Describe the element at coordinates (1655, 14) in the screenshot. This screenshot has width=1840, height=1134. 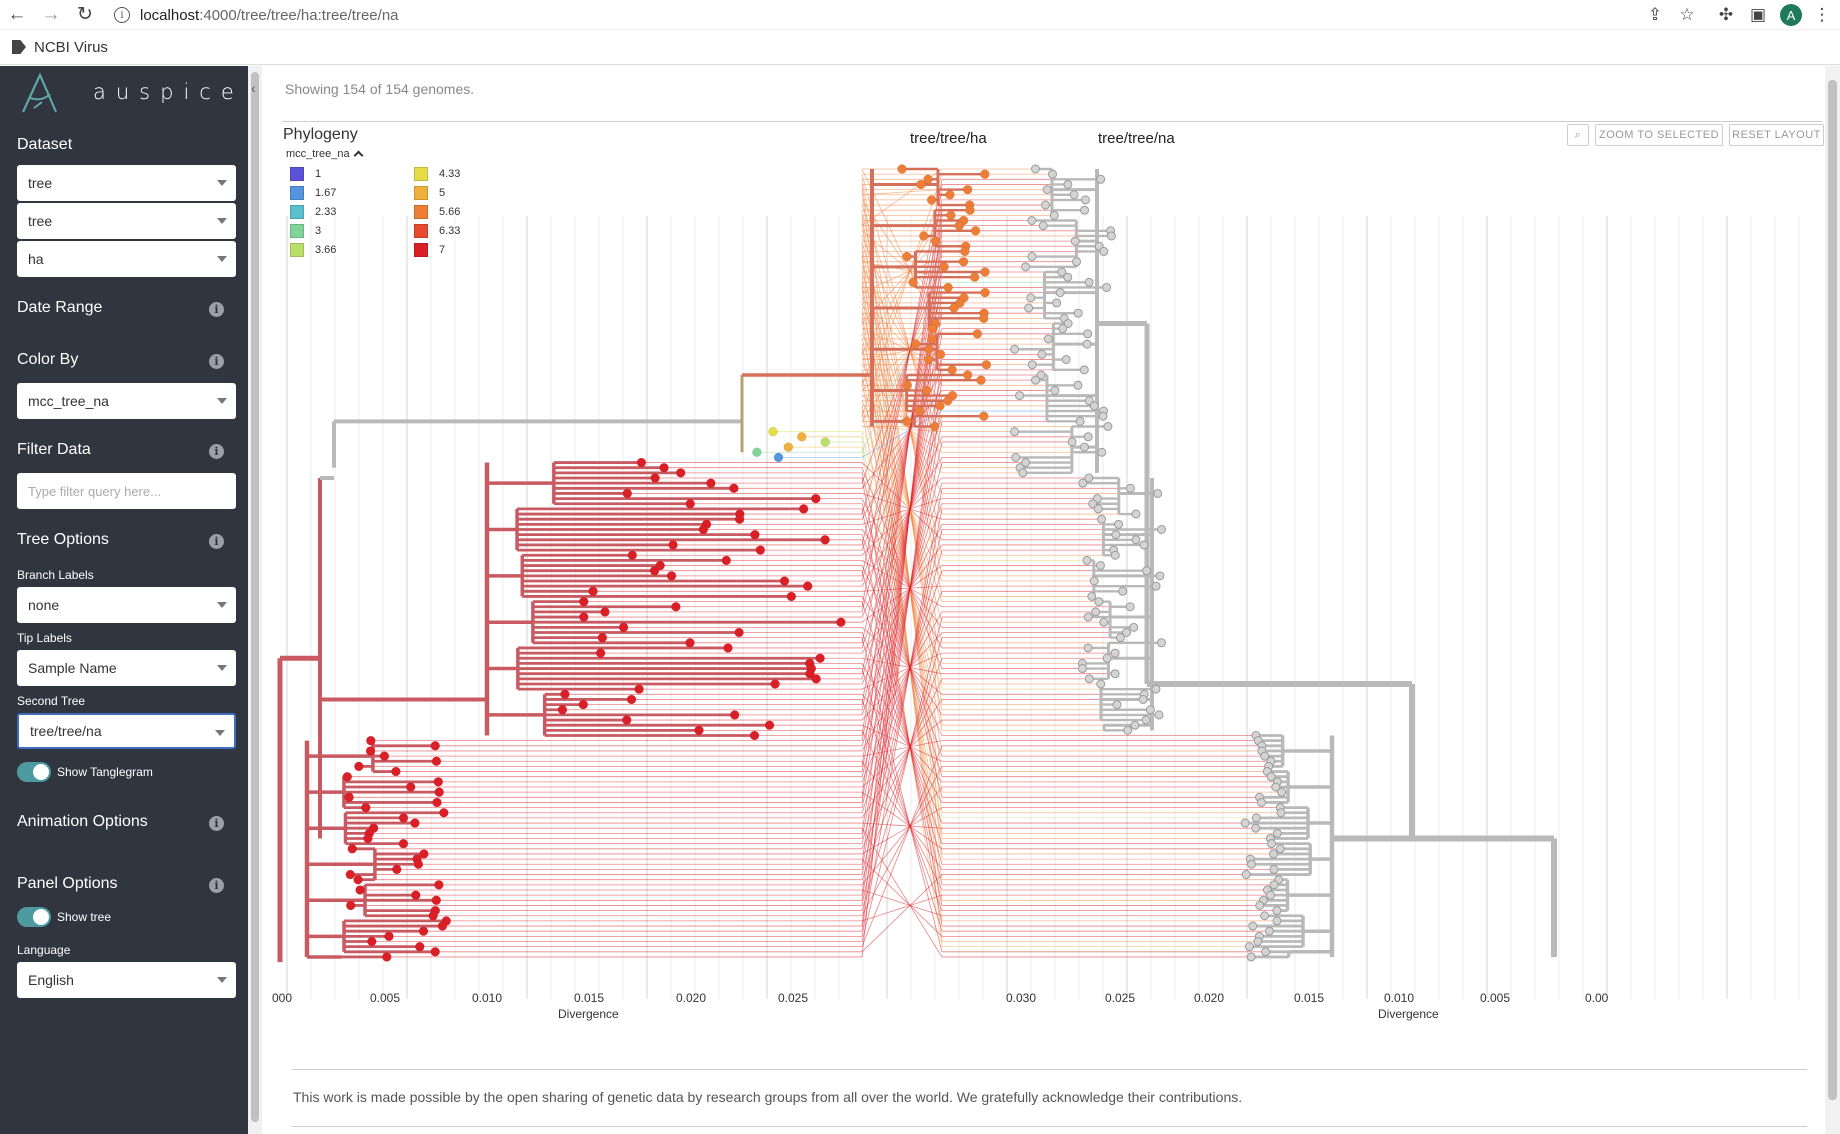
I see `share-icon: ⇪` at that location.